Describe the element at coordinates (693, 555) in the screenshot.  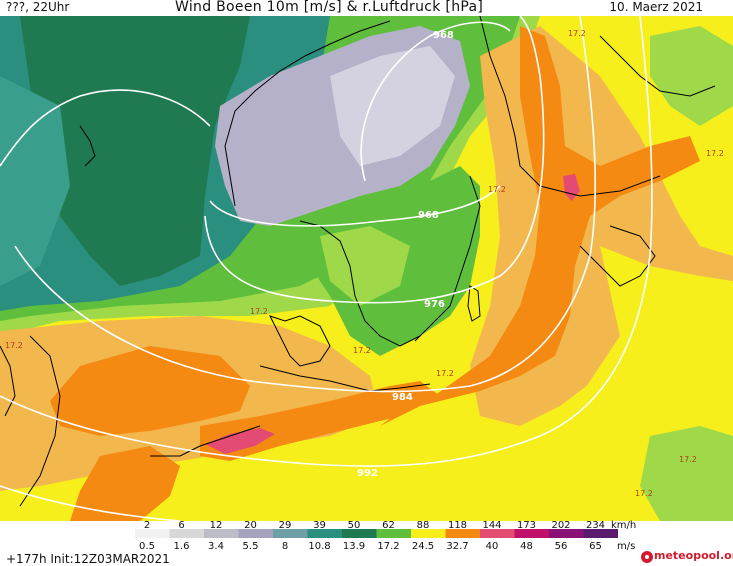
I see `logo-text: meteopool.org` at that location.